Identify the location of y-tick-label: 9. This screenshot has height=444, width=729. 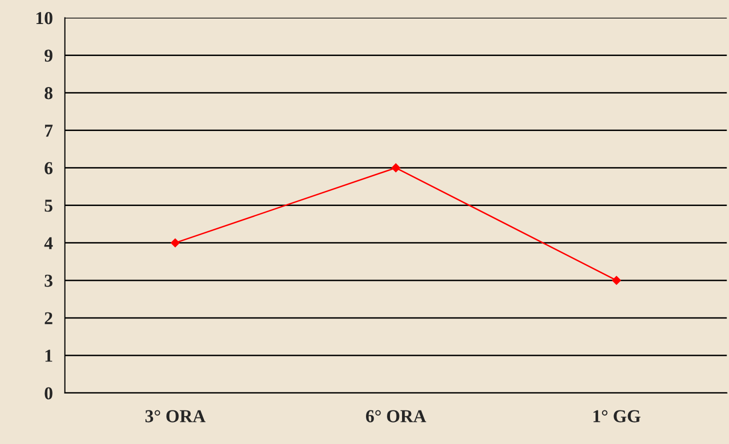
(48, 56).